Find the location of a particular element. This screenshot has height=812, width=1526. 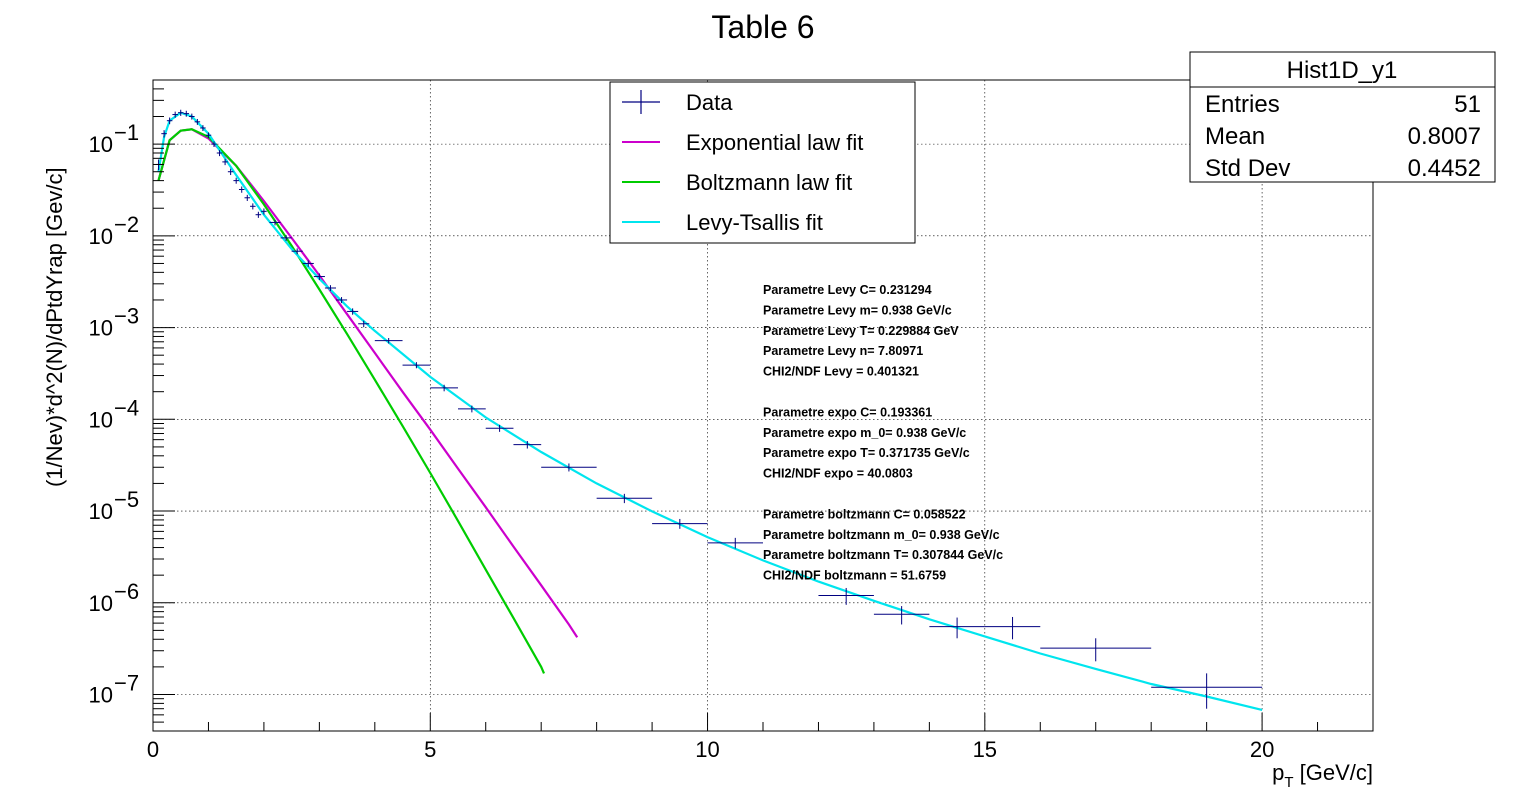

fit-parameter-label: Parametre boltzmann C= 0.058522 is located at coordinates (864, 514).